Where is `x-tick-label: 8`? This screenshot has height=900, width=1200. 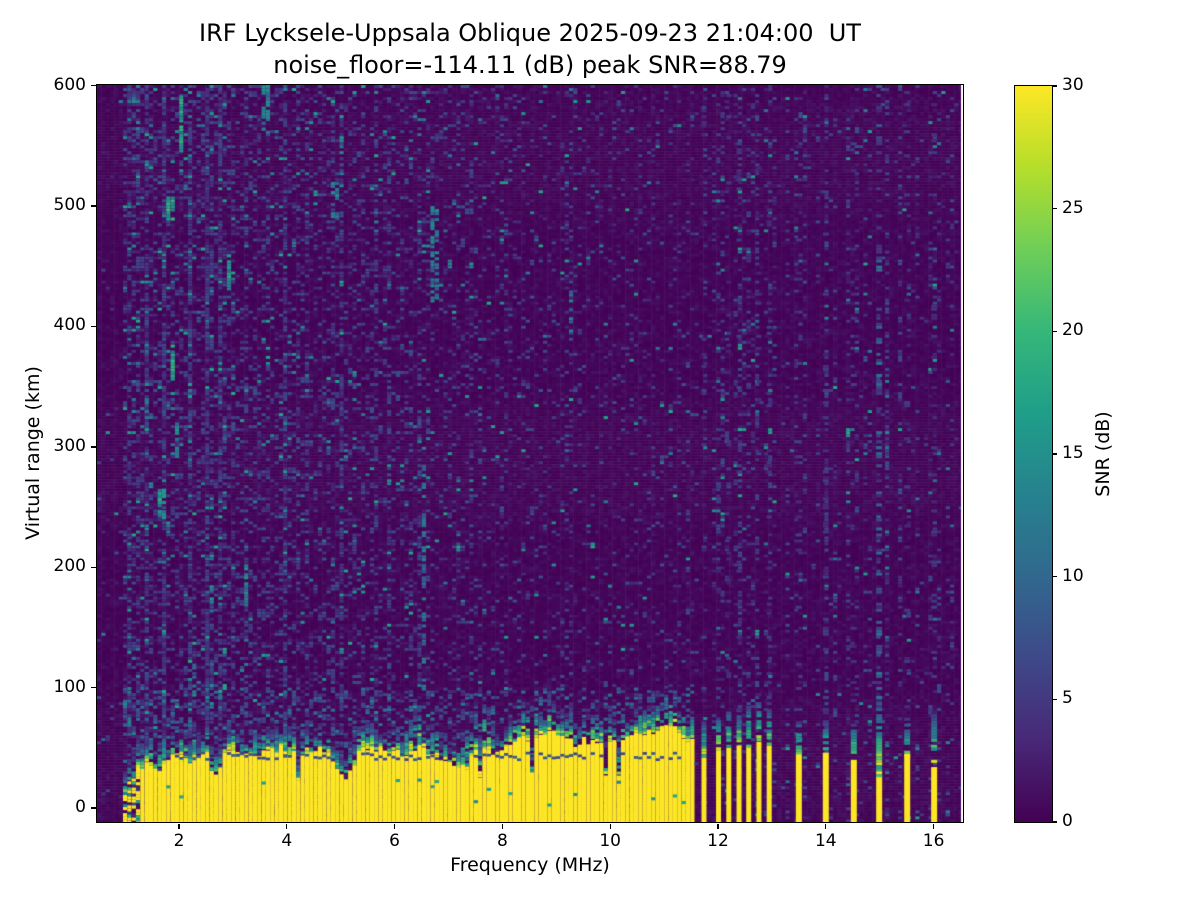
x-tick-label: 8 is located at coordinates (502, 841).